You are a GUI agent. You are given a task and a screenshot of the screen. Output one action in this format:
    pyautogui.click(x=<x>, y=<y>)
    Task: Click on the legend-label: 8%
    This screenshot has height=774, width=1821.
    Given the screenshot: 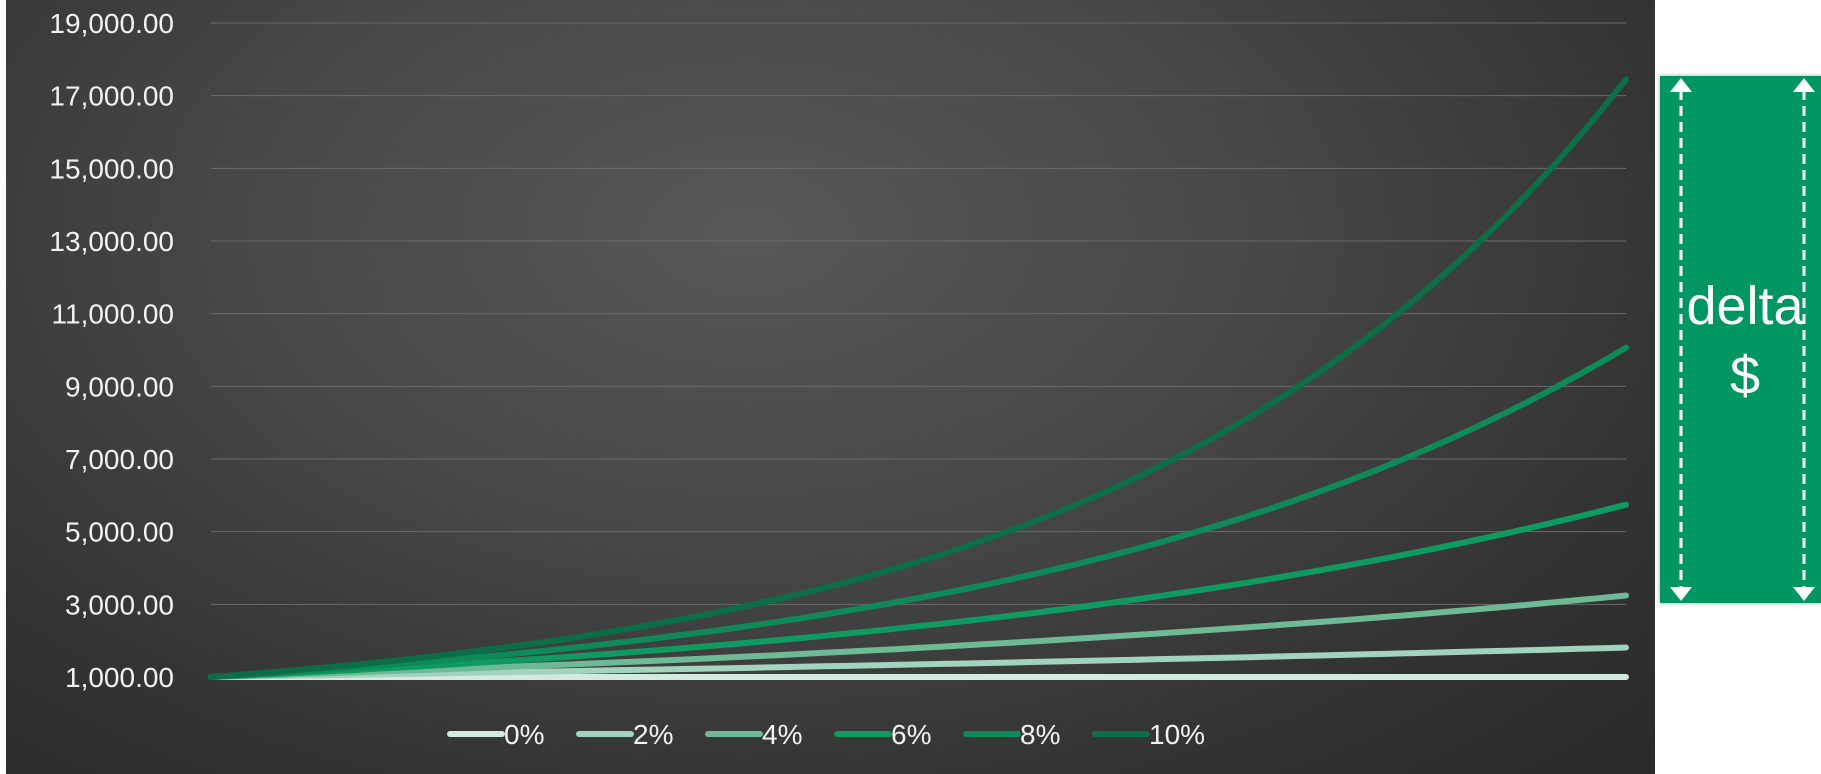 What is the action you would take?
    pyautogui.click(x=1040, y=734)
    